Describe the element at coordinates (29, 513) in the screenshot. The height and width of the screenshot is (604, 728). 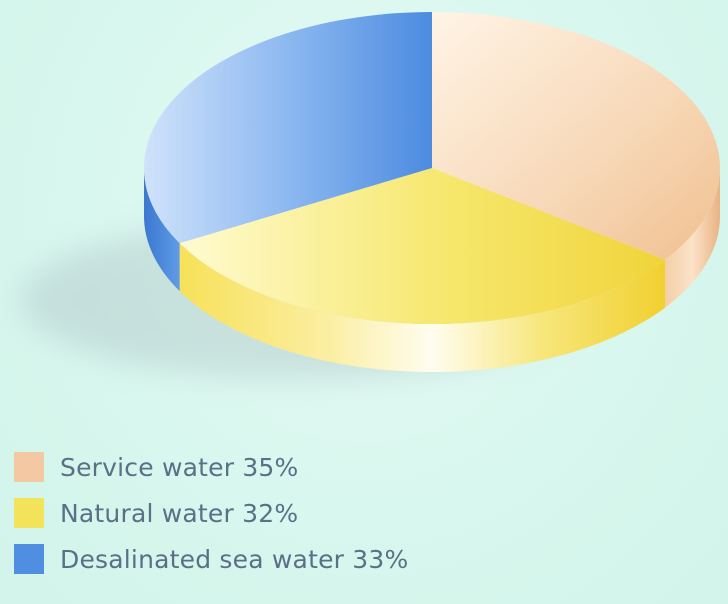
I see `legend-swatch-natural-water` at that location.